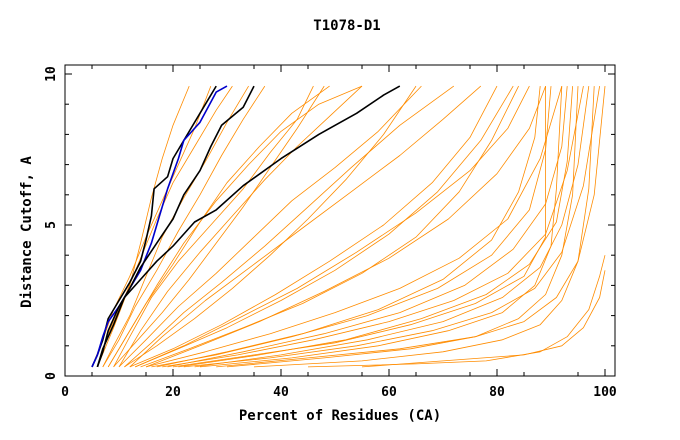 Image resolution: width=680 pixels, height=440 pixels. What do you see at coordinates (51, 376) in the screenshot?
I see `y-tick-label: 0` at bounding box center [51, 376].